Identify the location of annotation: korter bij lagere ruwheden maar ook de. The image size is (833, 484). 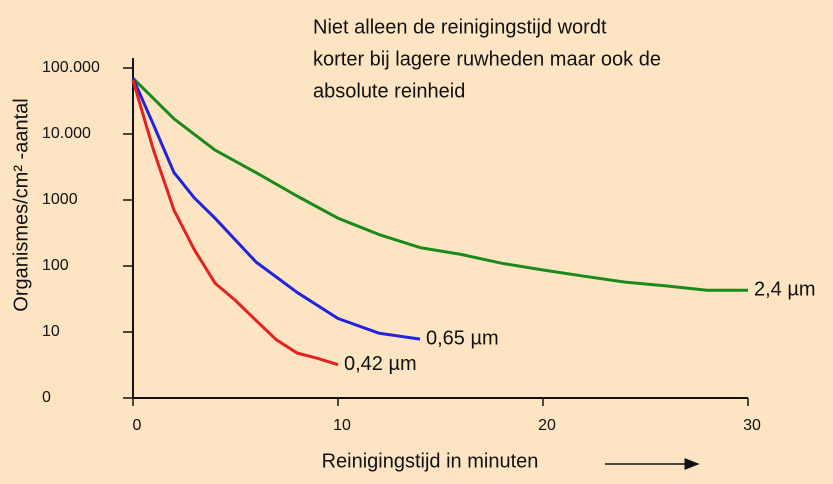
(487, 59).